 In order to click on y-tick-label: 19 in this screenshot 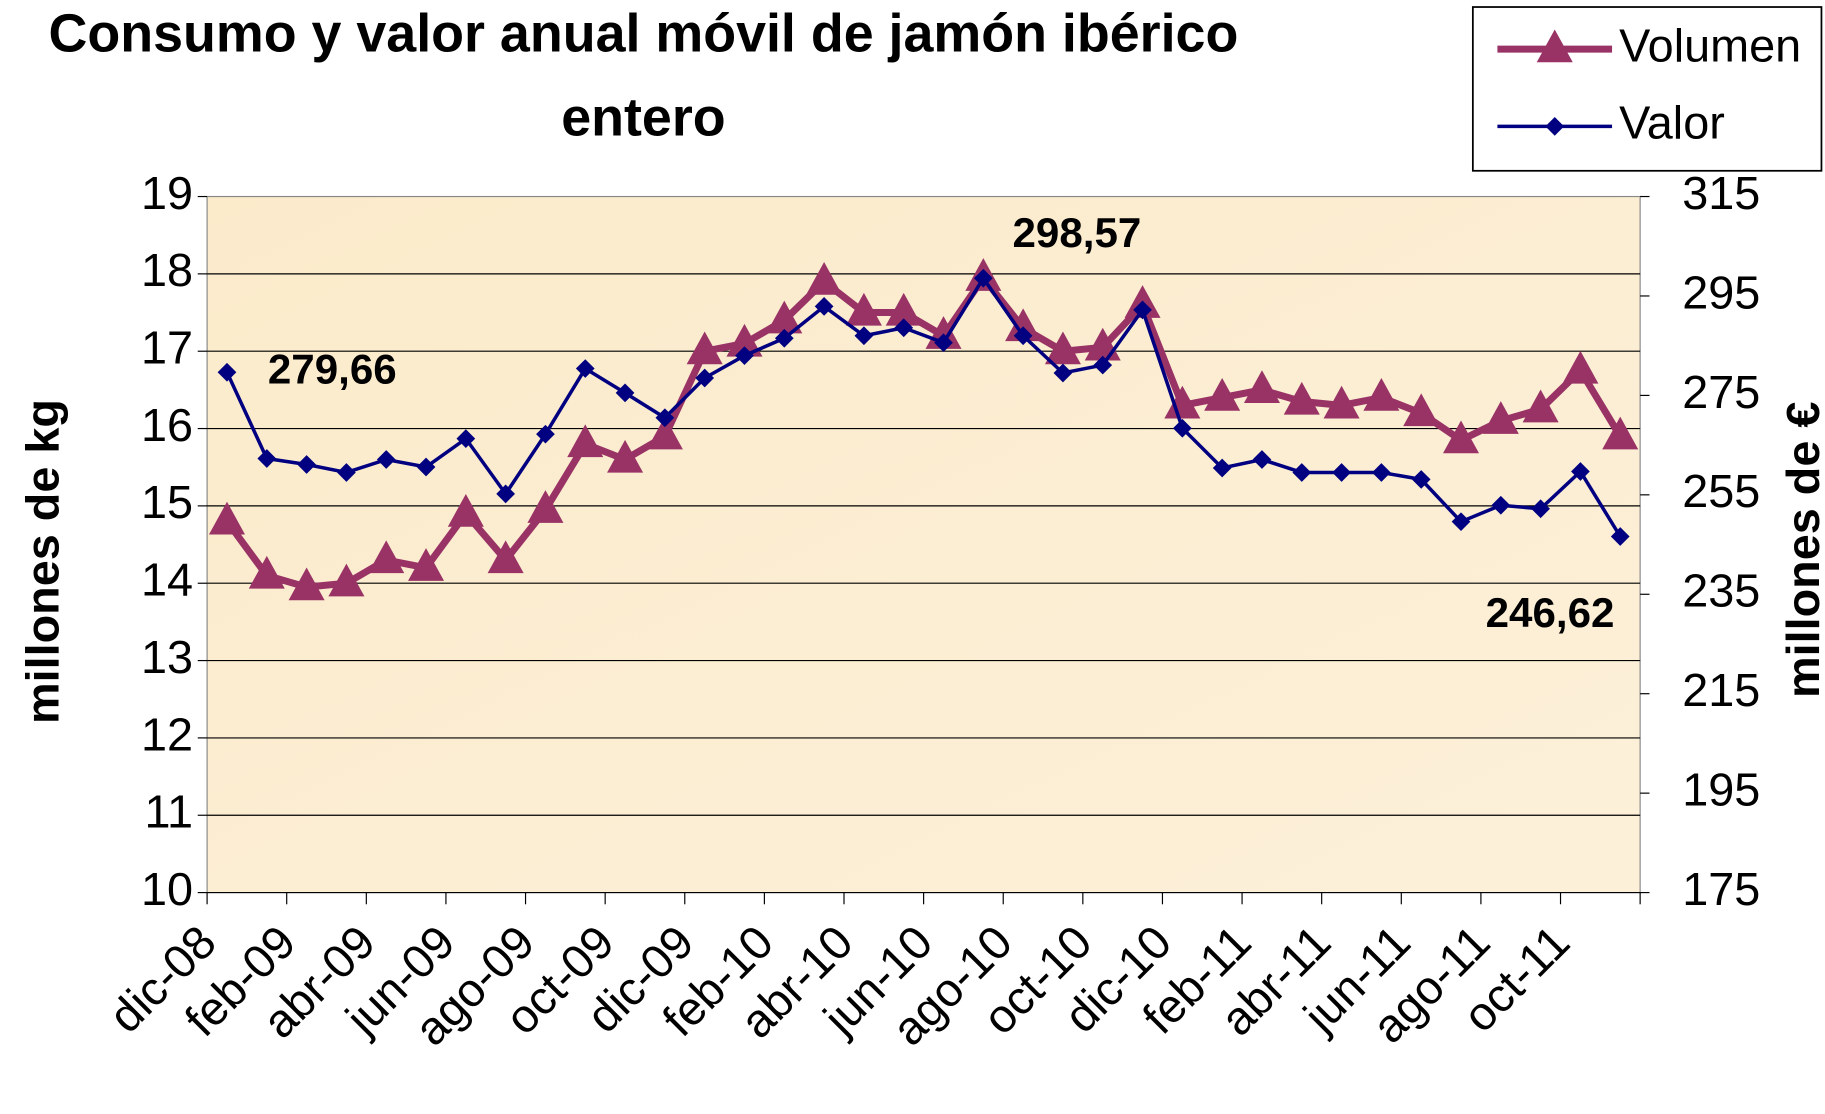, I will do `click(167, 193)`.